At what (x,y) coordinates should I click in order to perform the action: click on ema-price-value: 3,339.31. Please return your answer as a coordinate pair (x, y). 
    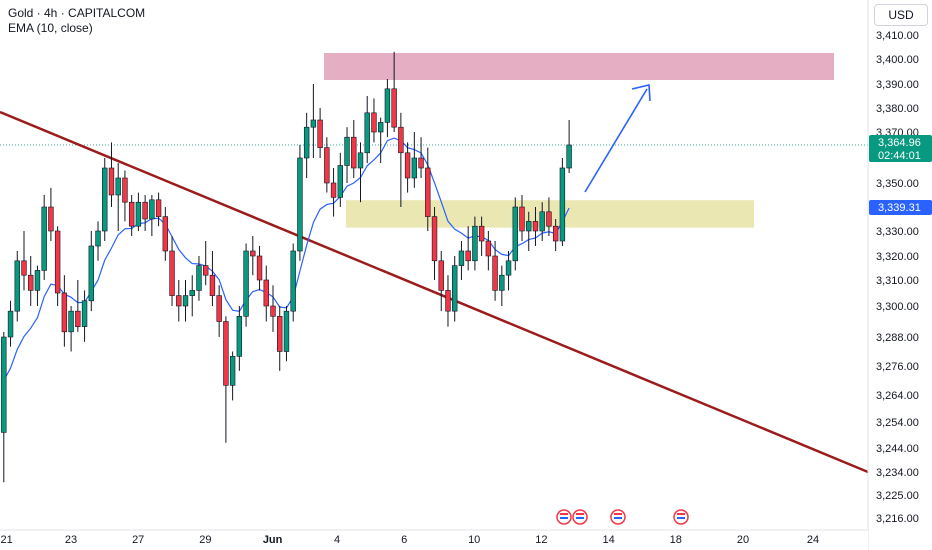
    Looking at the image, I should click on (899, 208).